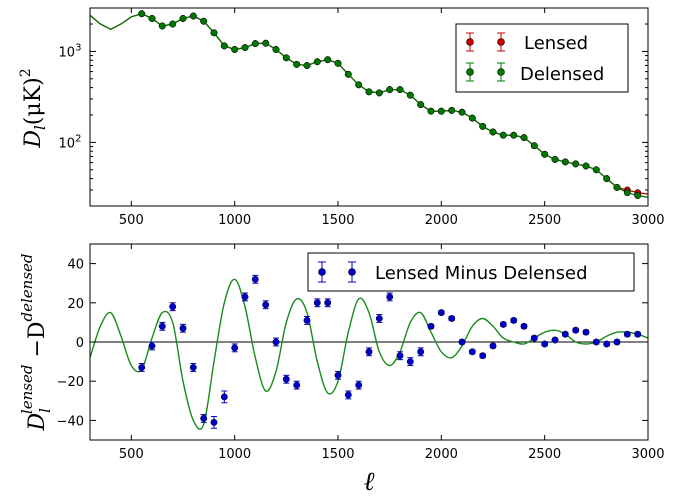 This screenshot has height=504, width=673. I want to click on legend-label-difference: Lensed Minus Delensed, so click(481, 273).